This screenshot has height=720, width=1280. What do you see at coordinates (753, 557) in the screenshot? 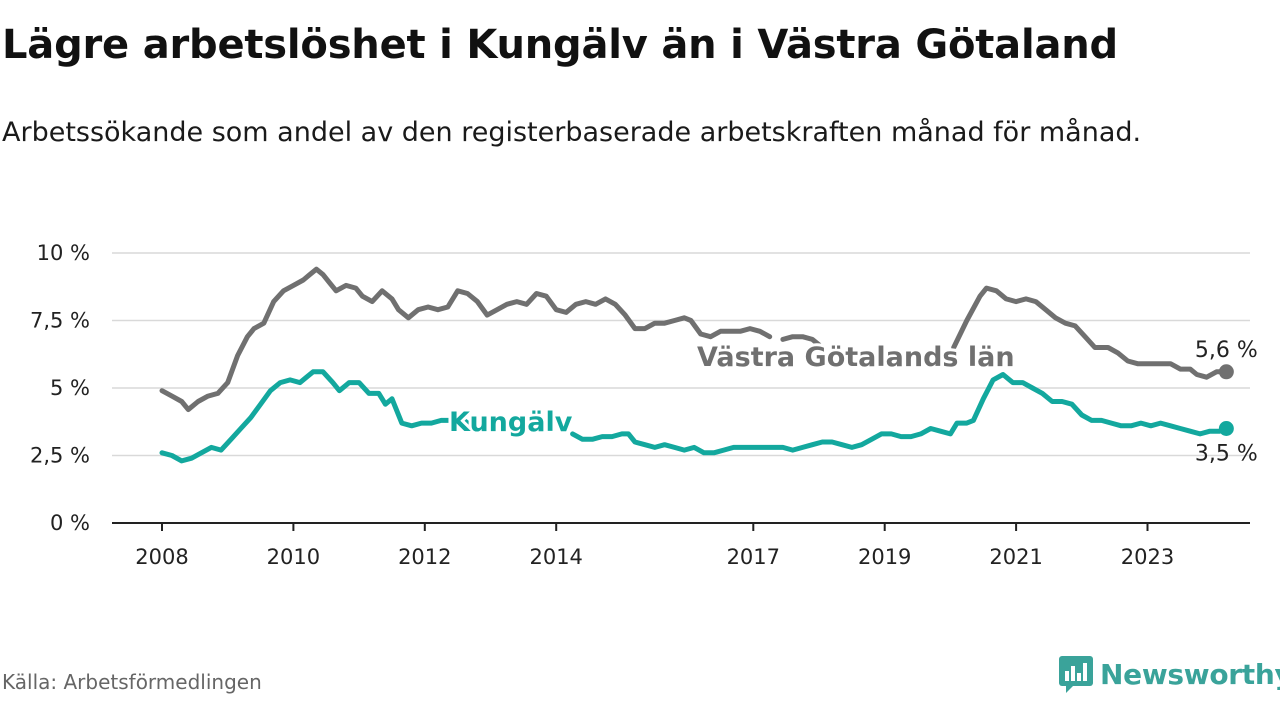
I see `x-tick-label: 2017` at bounding box center [753, 557].